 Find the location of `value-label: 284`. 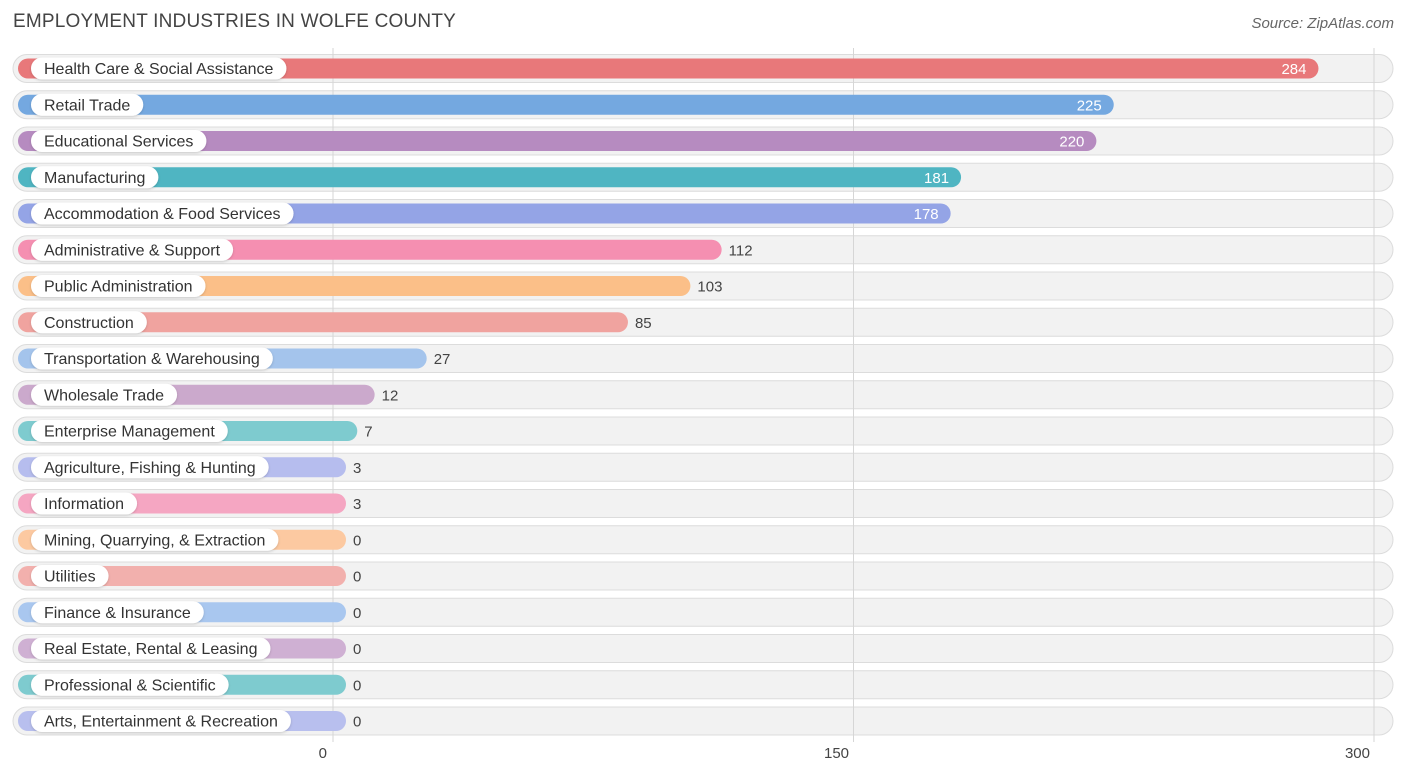

value-label: 284 is located at coordinates (1293, 69).